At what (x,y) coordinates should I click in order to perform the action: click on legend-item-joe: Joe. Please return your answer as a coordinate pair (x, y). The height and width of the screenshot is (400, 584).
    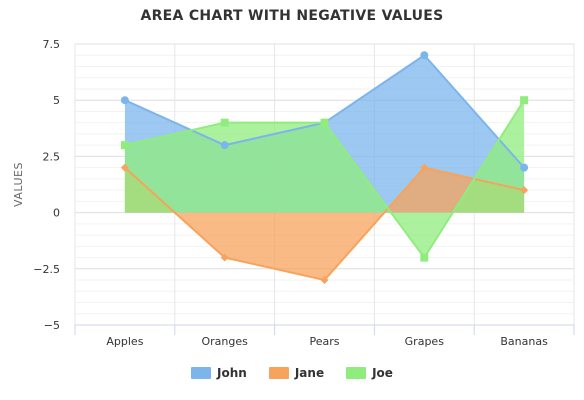
    Looking at the image, I should click on (369, 373).